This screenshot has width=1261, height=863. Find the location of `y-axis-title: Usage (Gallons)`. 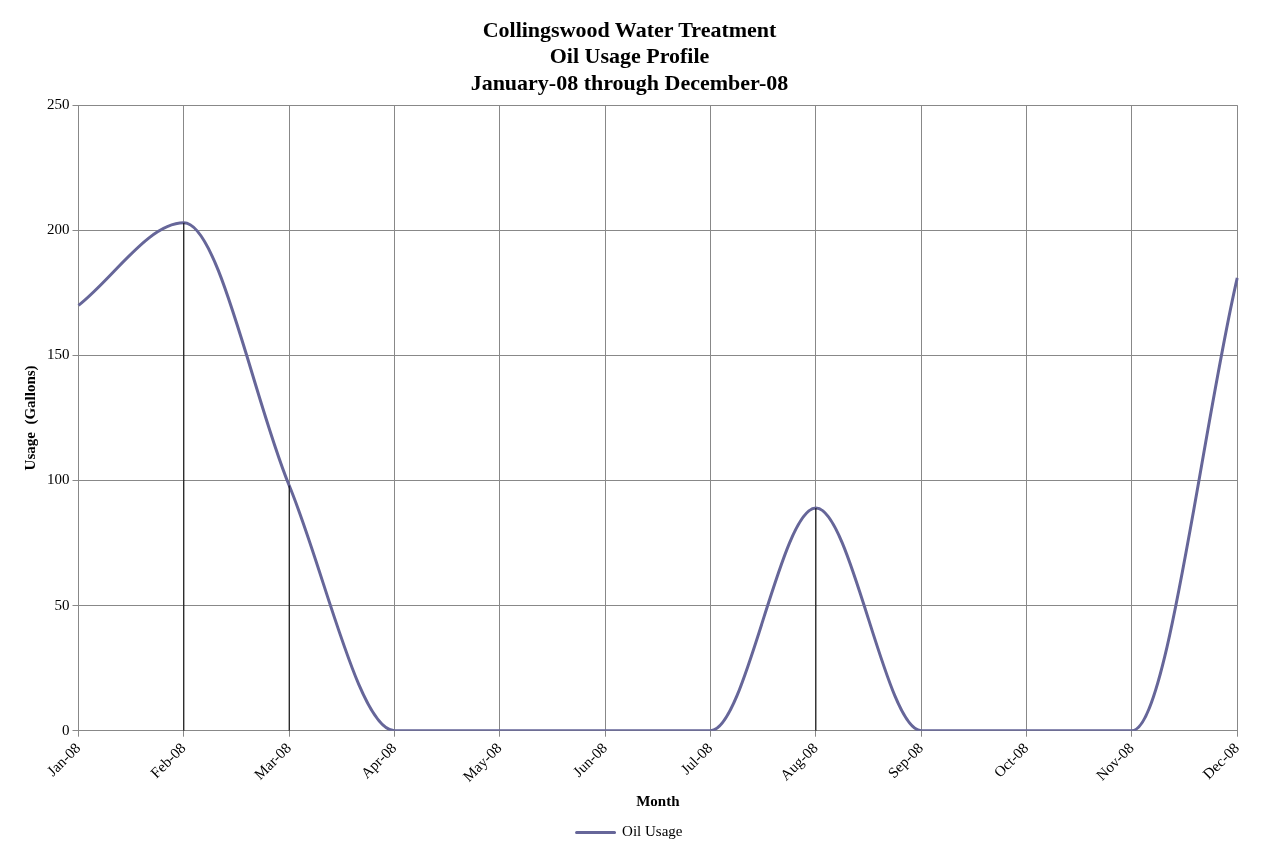

y-axis-title: Usage (Gallons) is located at coordinates (30, 418).